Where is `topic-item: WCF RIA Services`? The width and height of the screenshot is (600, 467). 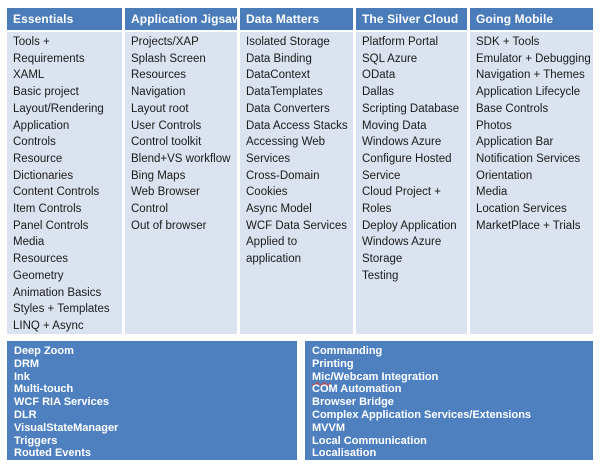 topic-item: WCF RIA Services is located at coordinates (61, 402).